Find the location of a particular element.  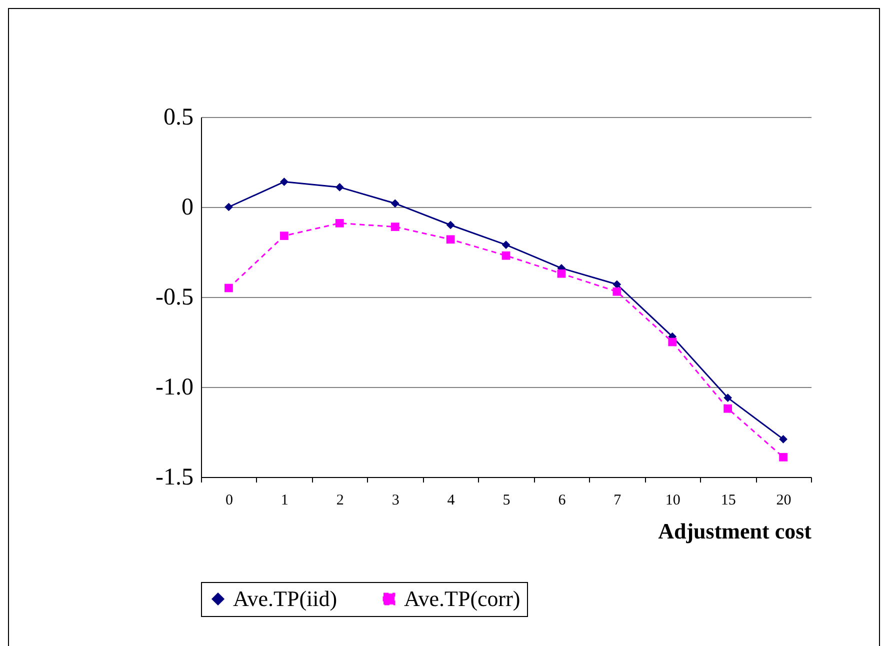

x-tick-label: 15 is located at coordinates (728, 500).